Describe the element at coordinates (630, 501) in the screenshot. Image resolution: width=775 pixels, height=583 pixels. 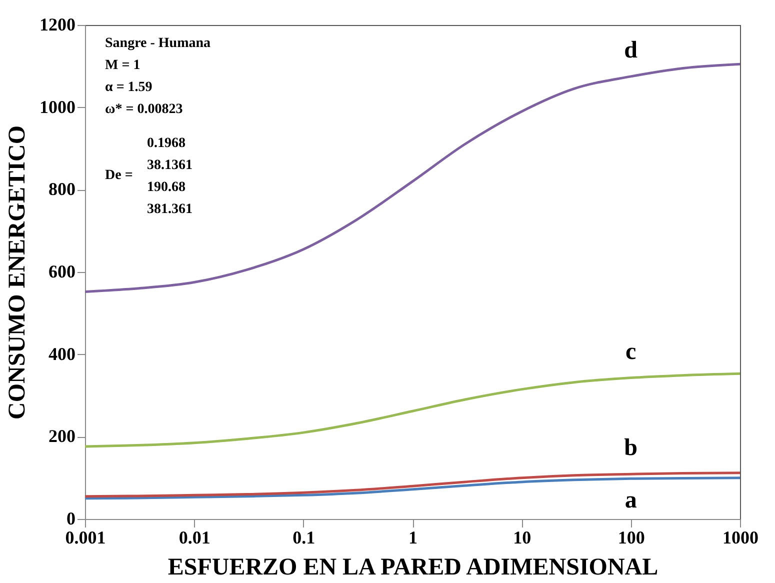
I see `series-label: a` at that location.